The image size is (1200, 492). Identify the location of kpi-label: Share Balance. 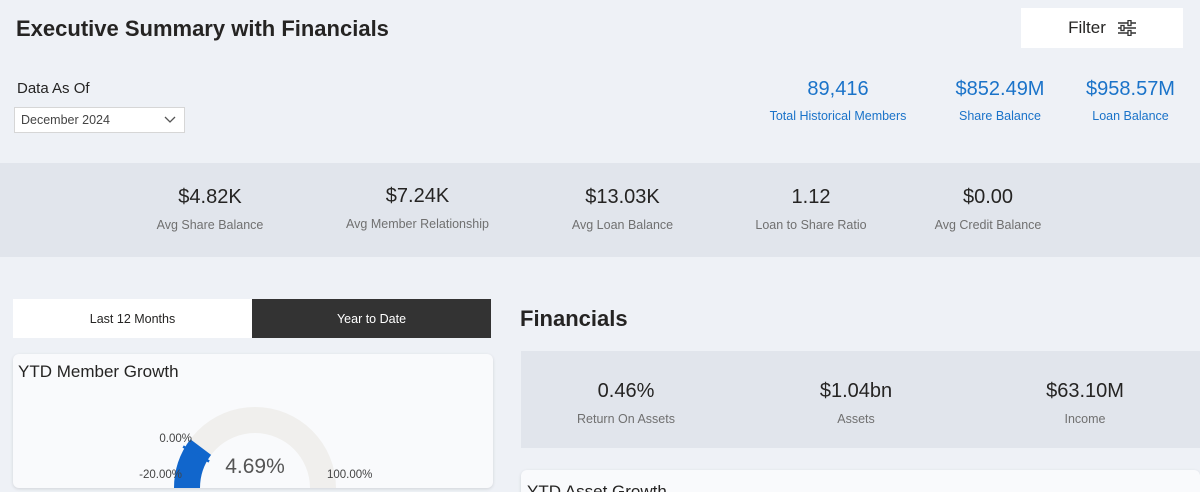
(999, 116).